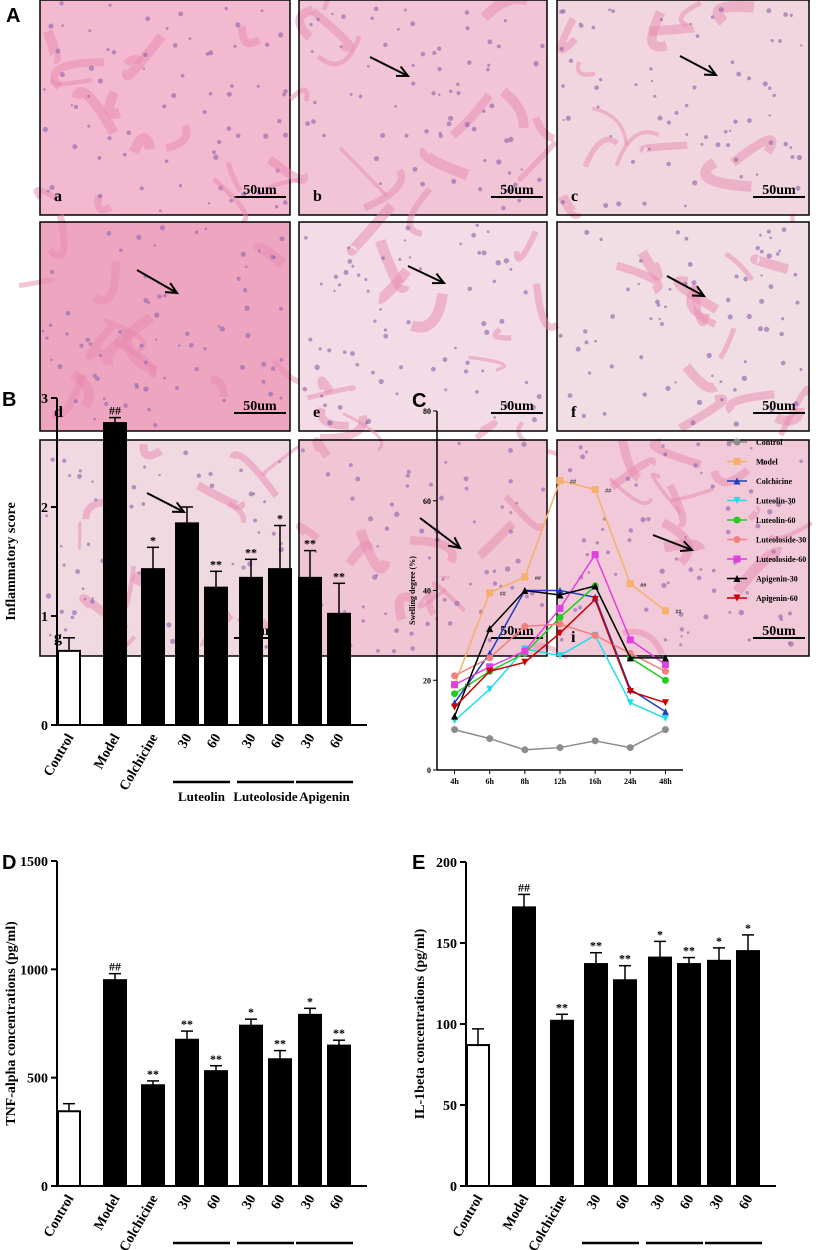 The image size is (816, 1250). What do you see at coordinates (310, 544) in the screenshot?
I see `significance-label: **` at bounding box center [310, 544].